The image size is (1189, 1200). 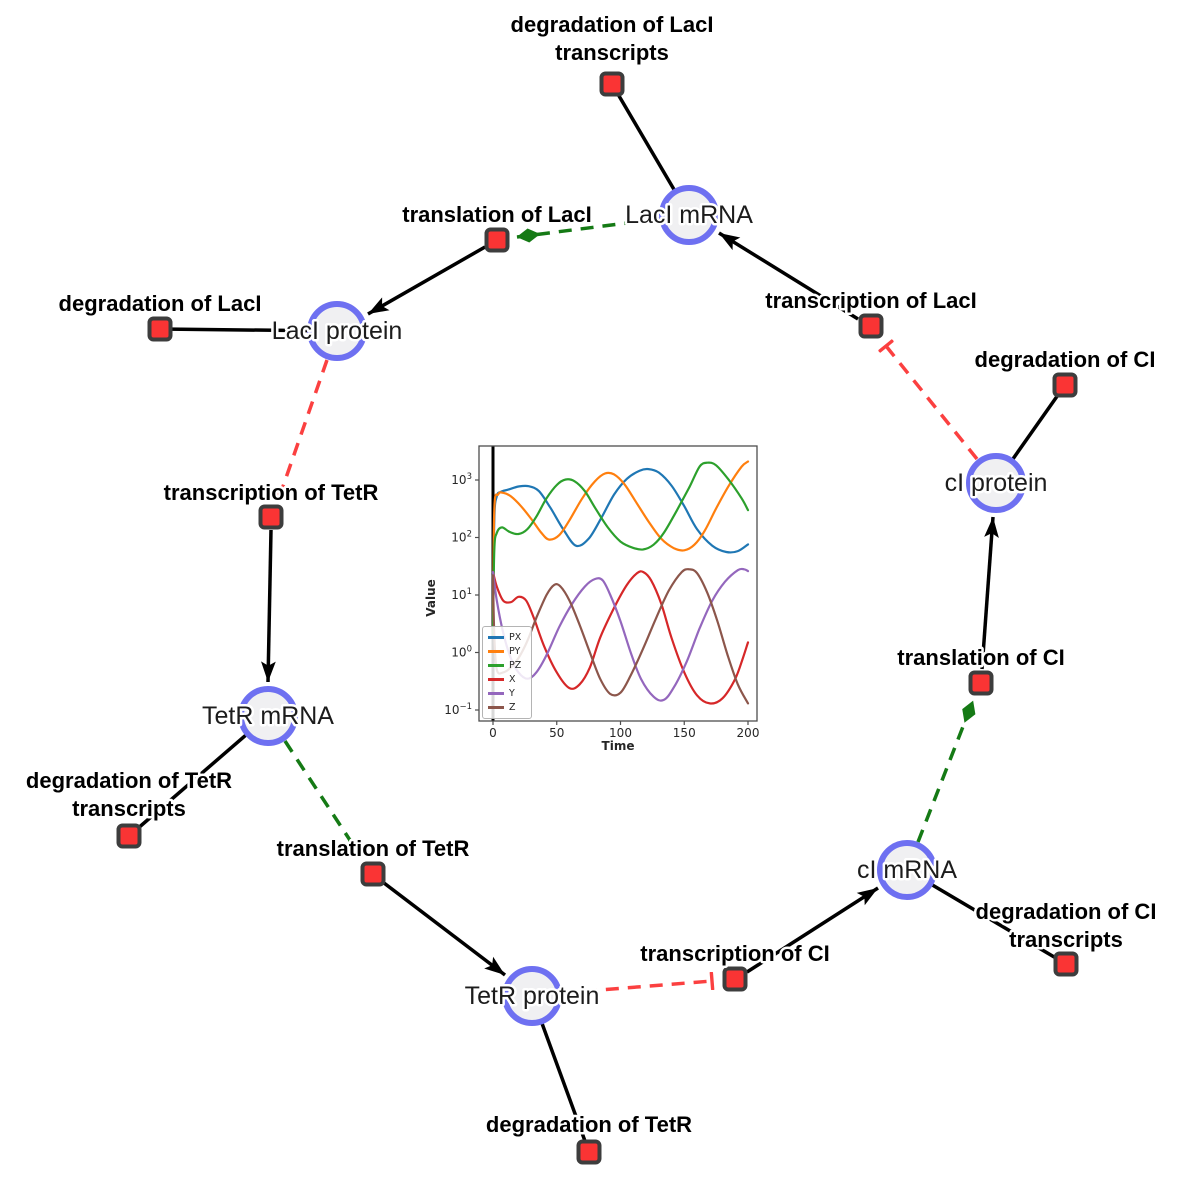 I want to click on label-degradation-ci-transcripts-1: degradation of CI, so click(x=1066, y=911).